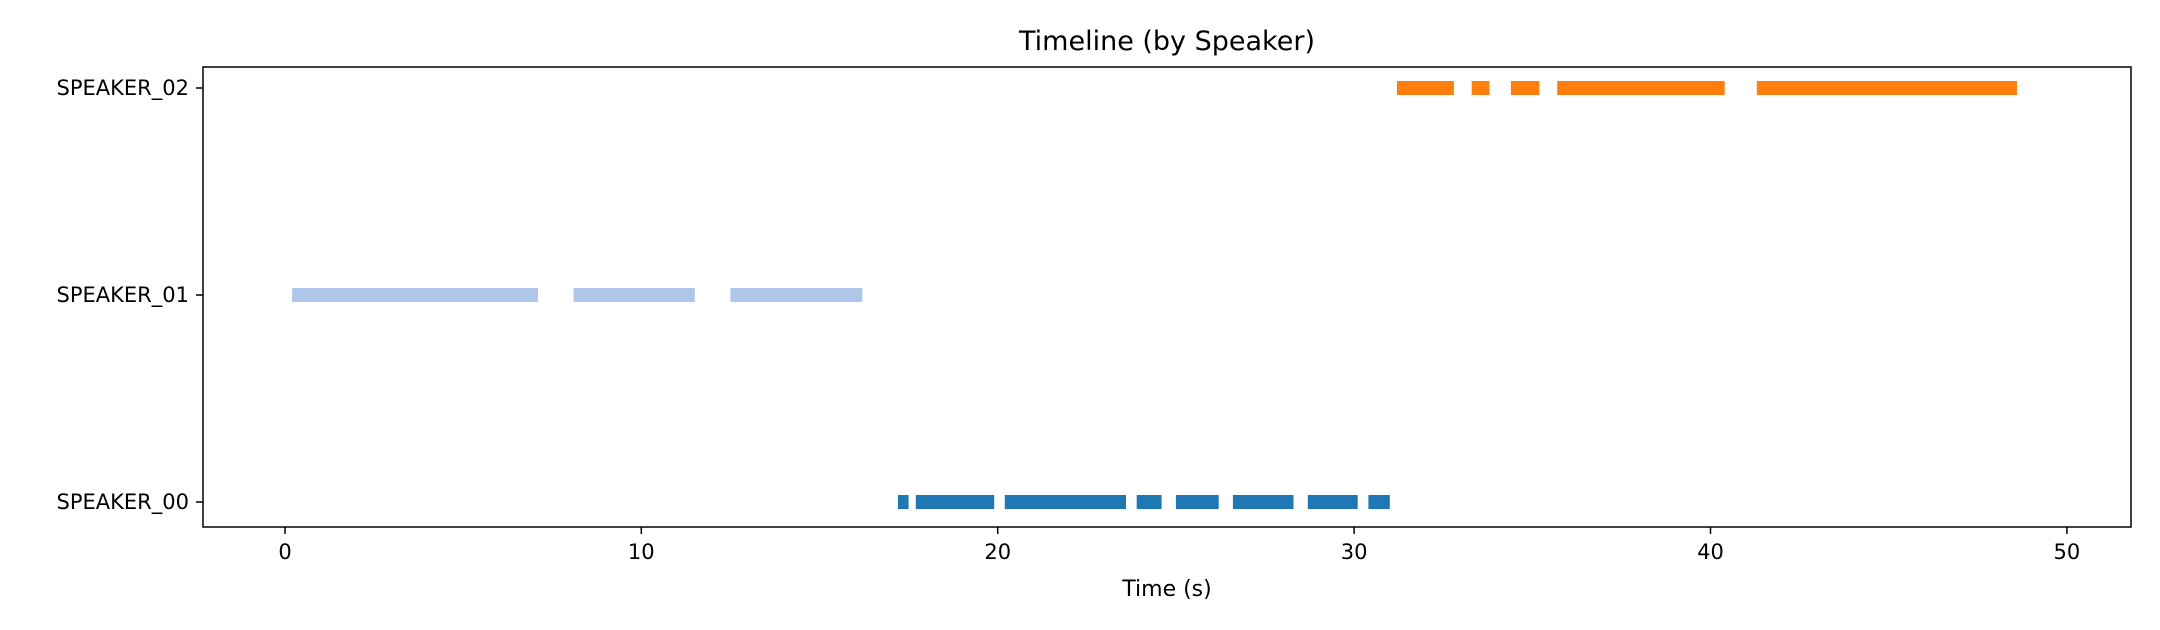 This screenshot has width=2160, height=630. Describe the element at coordinates (284, 552) in the screenshot. I see `x-tick-label-0: 0` at that location.